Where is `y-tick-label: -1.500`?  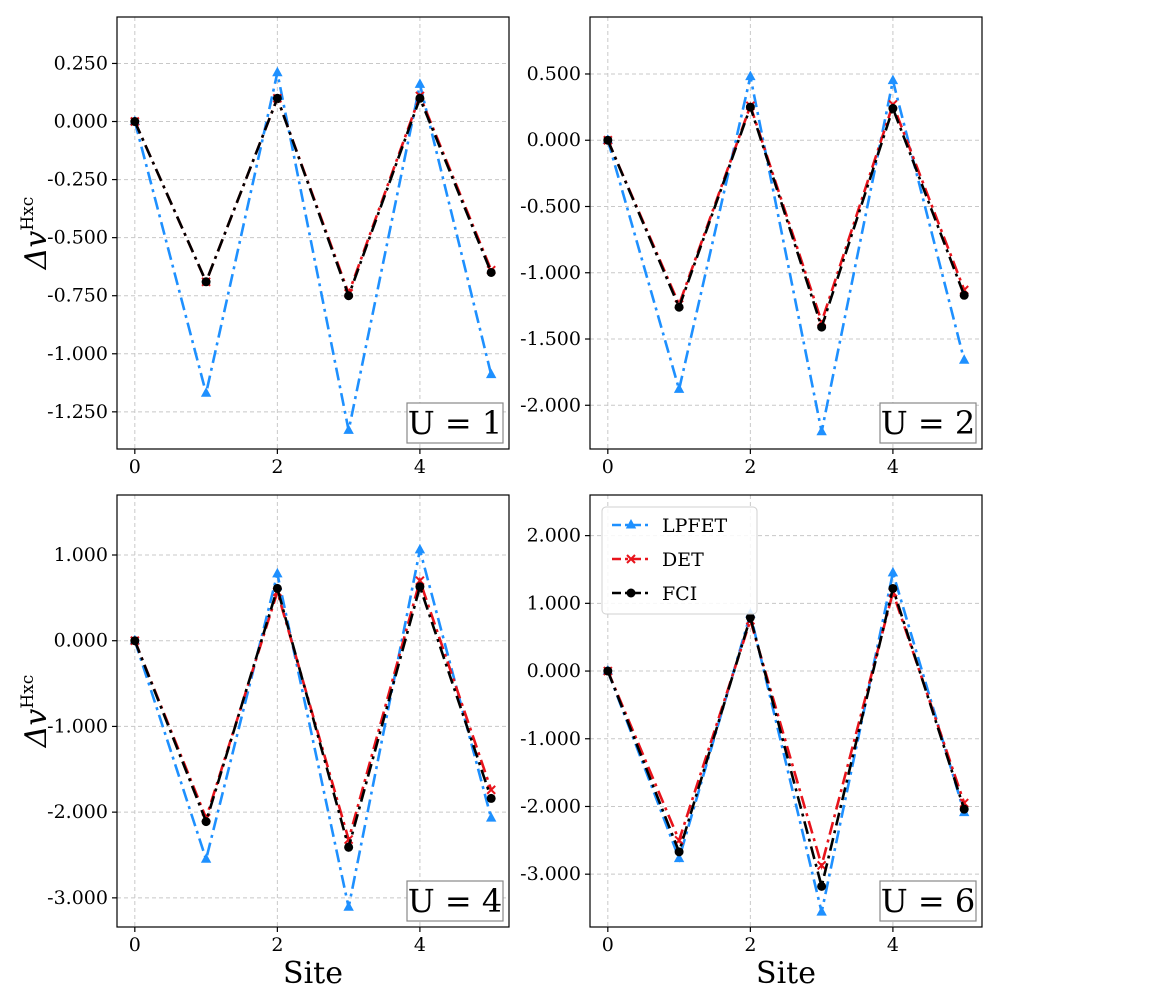
y-tick-label: -1.500 is located at coordinates (550, 339).